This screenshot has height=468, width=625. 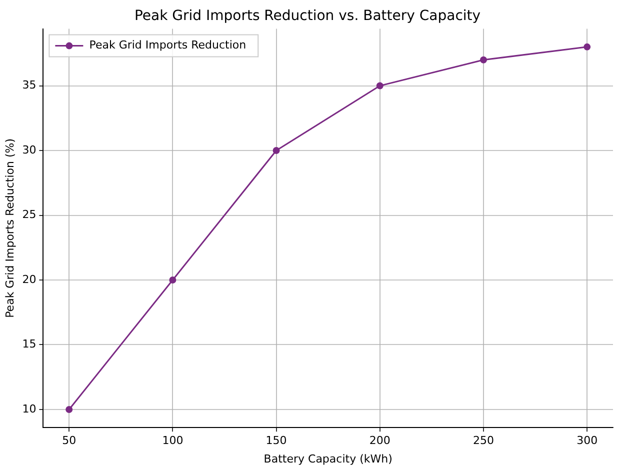 I want to click on y-tick-label: 20, so click(x=29, y=279).